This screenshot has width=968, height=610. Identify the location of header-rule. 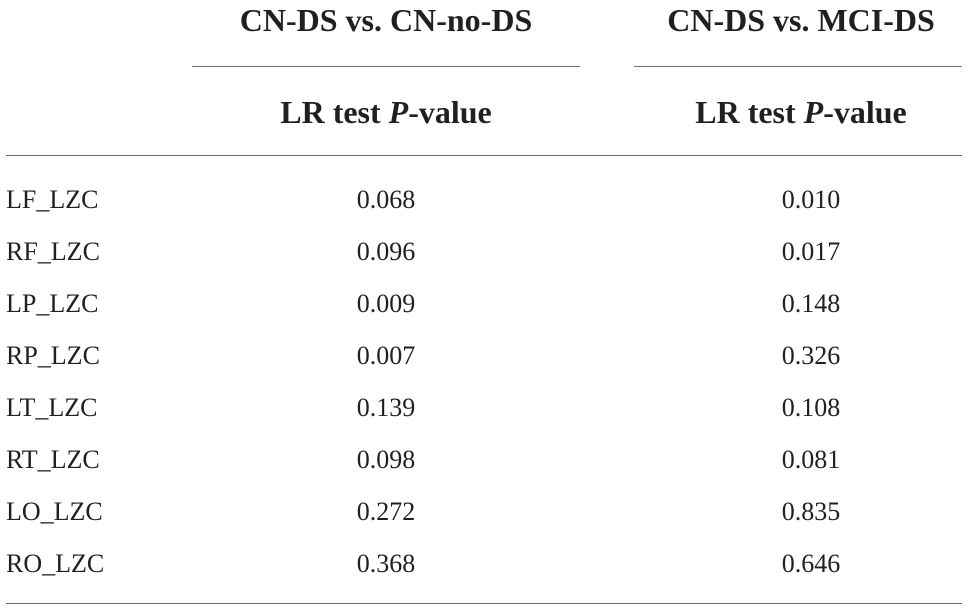
(484, 155).